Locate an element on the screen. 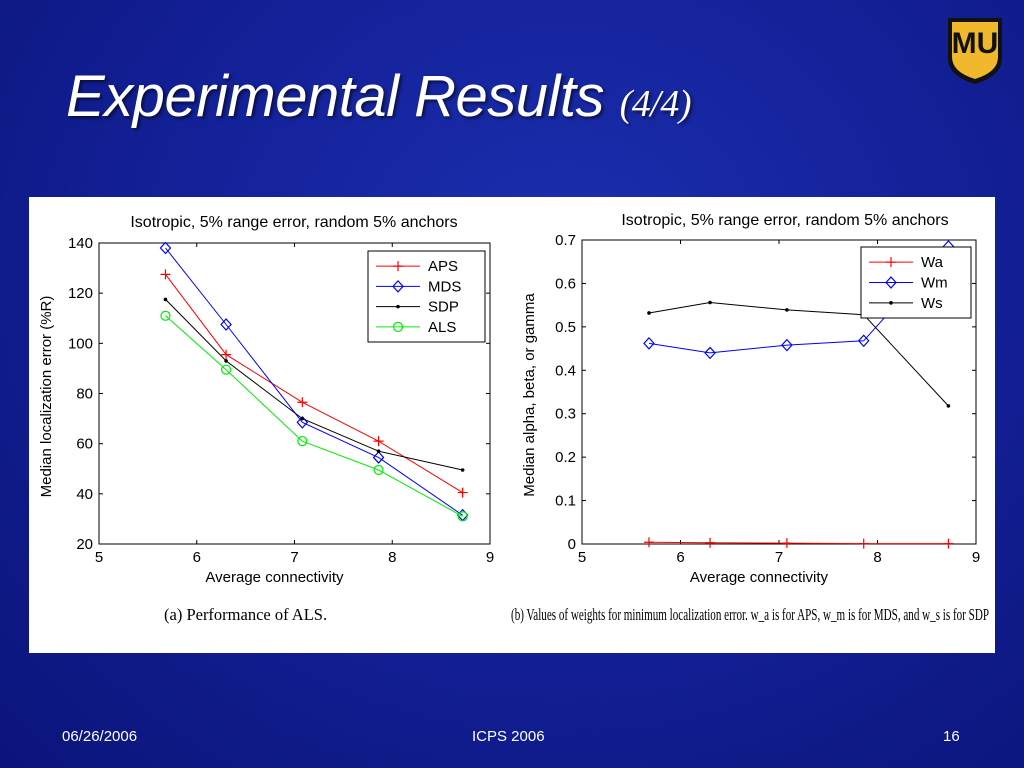  slide-title-main: Experimental Results is located at coordinates (335, 96).